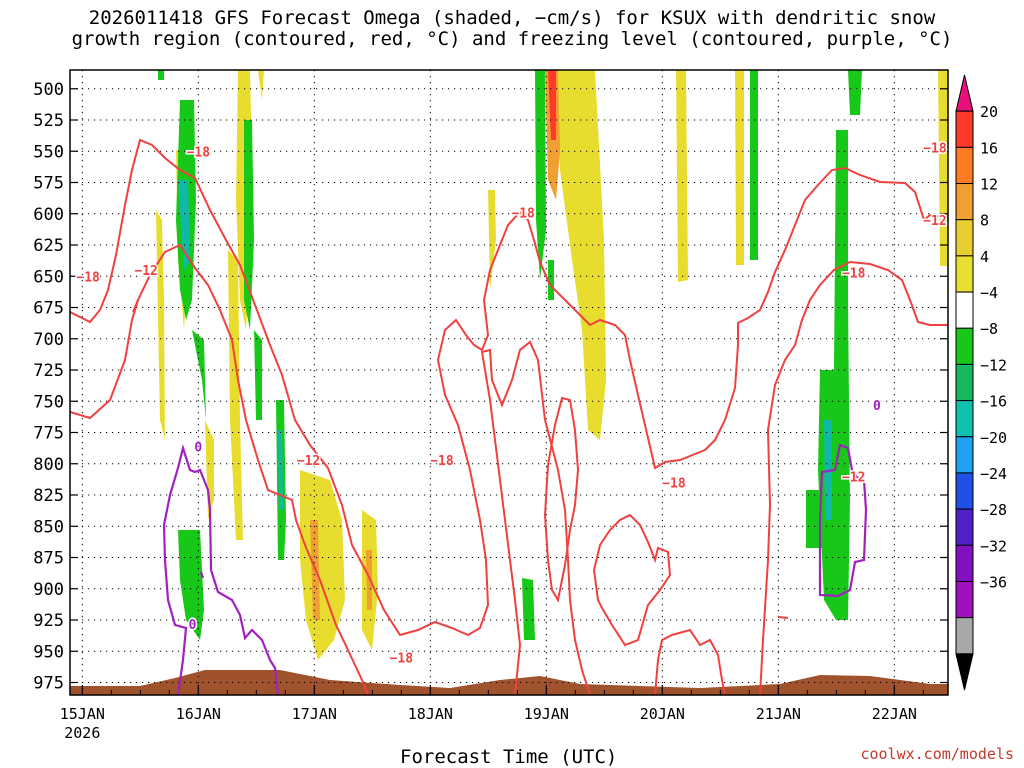 The height and width of the screenshot is (768, 1024). I want to click on y-tick-label: 675, so click(48, 309).